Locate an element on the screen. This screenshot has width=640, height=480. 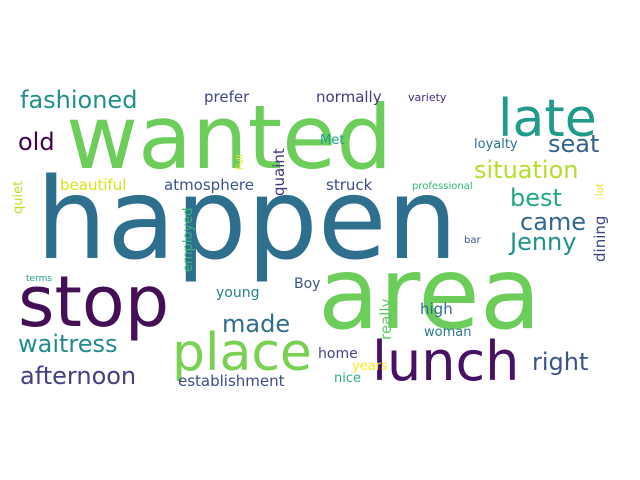
word-young: young is located at coordinates (237, 293).